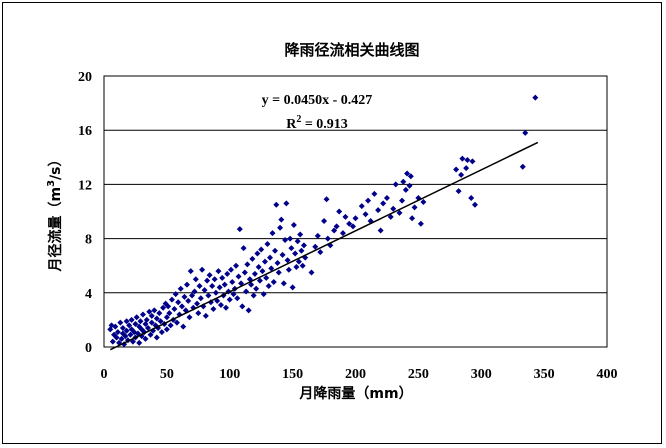 This screenshot has width=666, height=448. I want to click on x-tick-label: 50, so click(167, 374).